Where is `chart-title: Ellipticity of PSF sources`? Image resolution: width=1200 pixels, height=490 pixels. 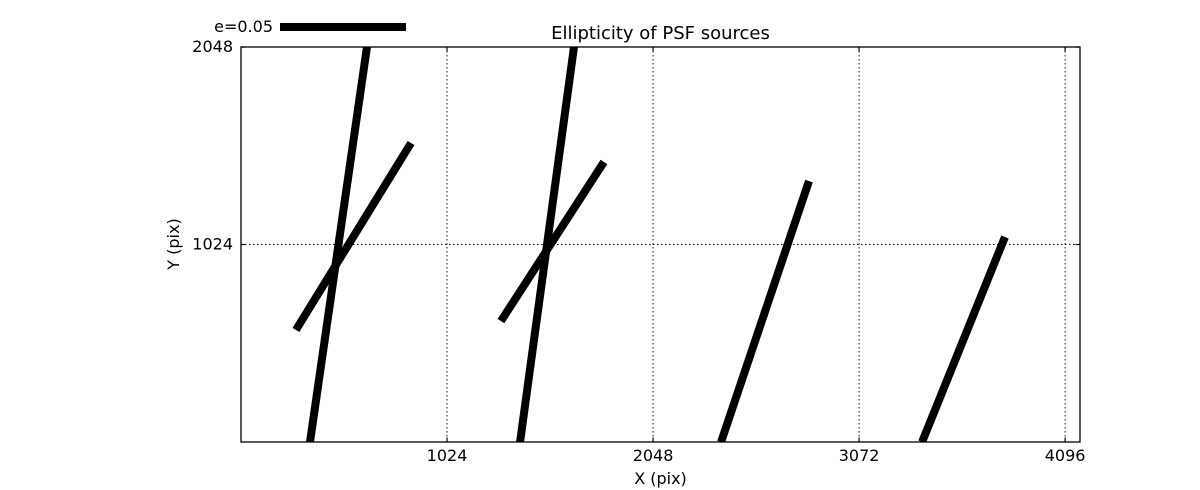
chart-title: Ellipticity of PSF sources is located at coordinates (660, 33).